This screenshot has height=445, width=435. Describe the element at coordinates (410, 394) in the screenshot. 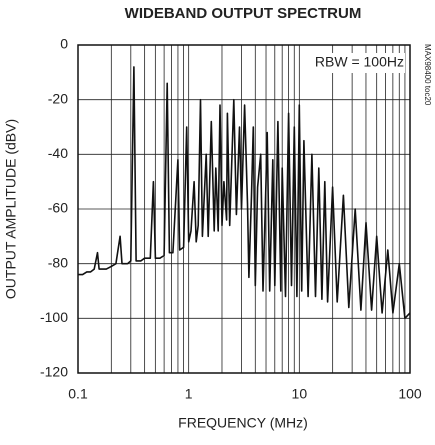

I see `x-tick-label: 100` at that location.